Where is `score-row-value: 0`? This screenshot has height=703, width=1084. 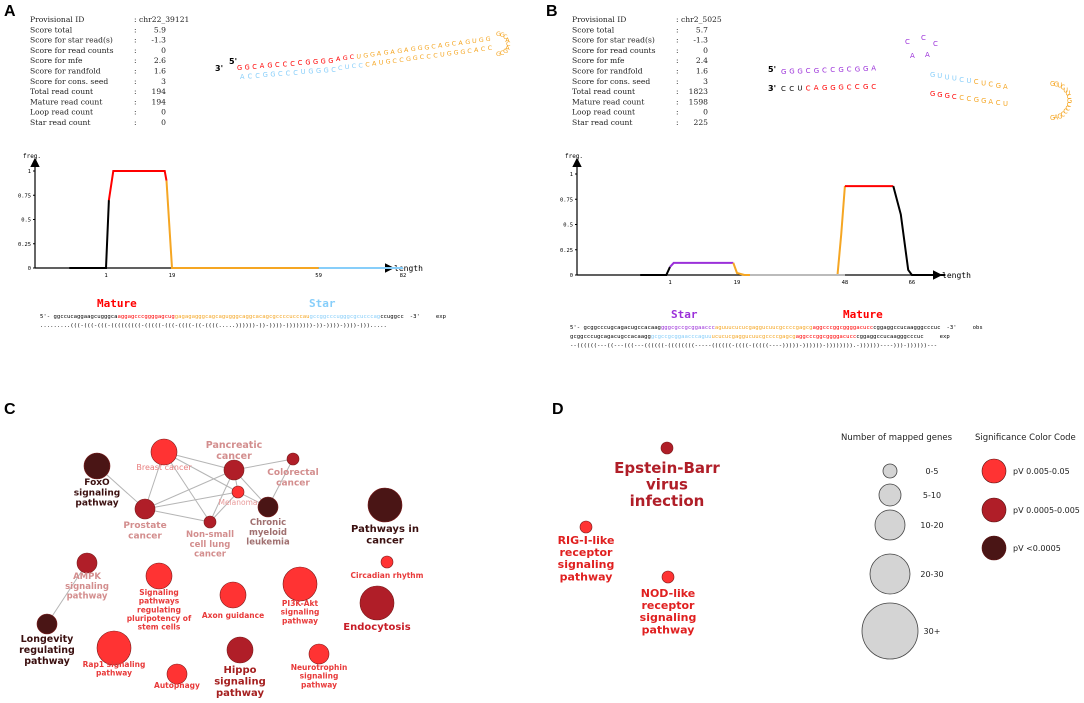
score-row-value: 0 is located at coordinates (163, 122).